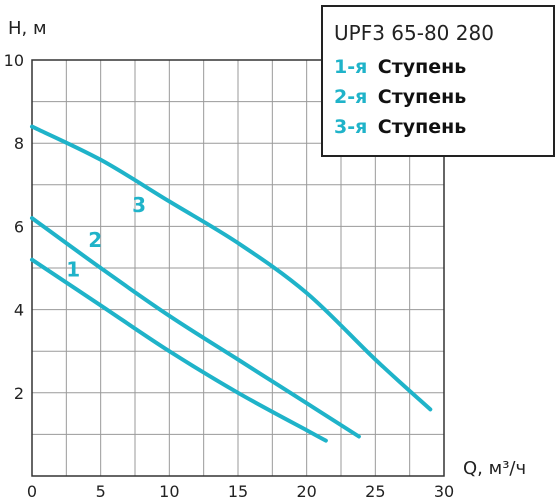  Describe the element at coordinates (350, 127) in the screenshot. I see `legend-entry-3-num: 3-я` at that location.